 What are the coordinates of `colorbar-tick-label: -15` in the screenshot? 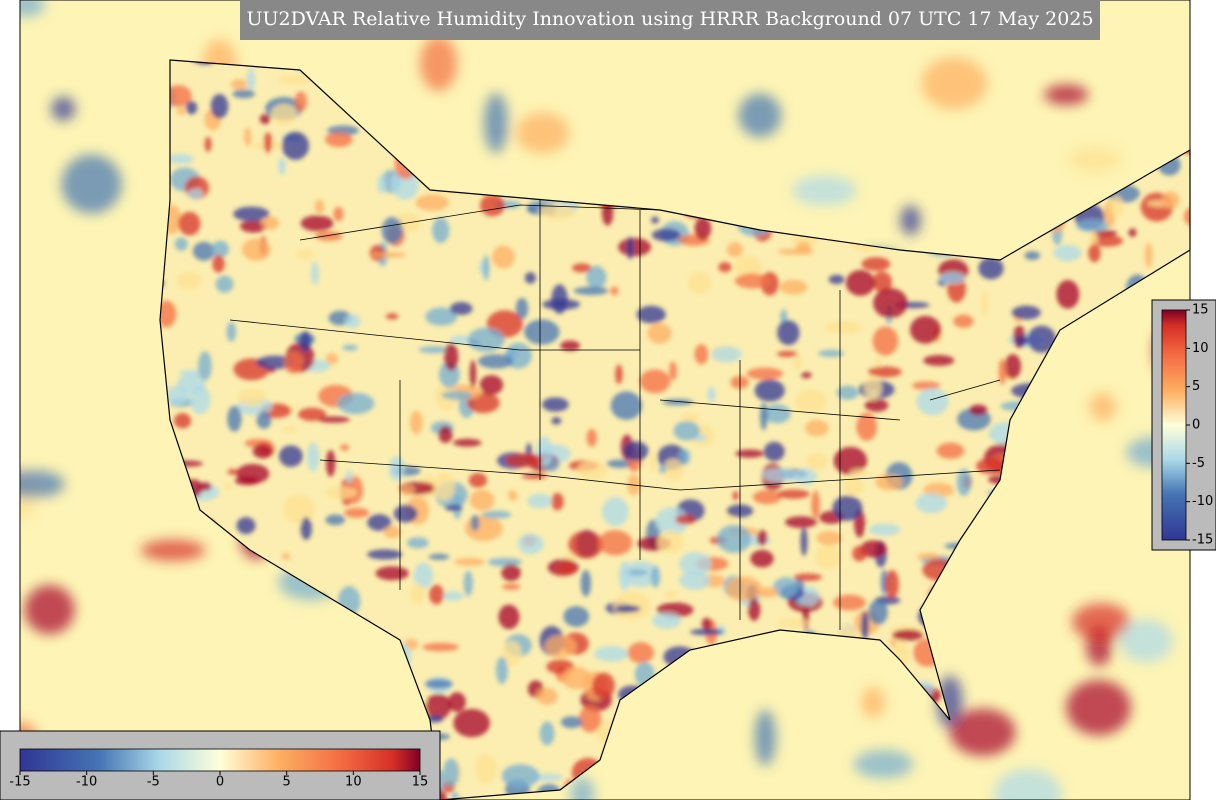 It's located at (19, 782).